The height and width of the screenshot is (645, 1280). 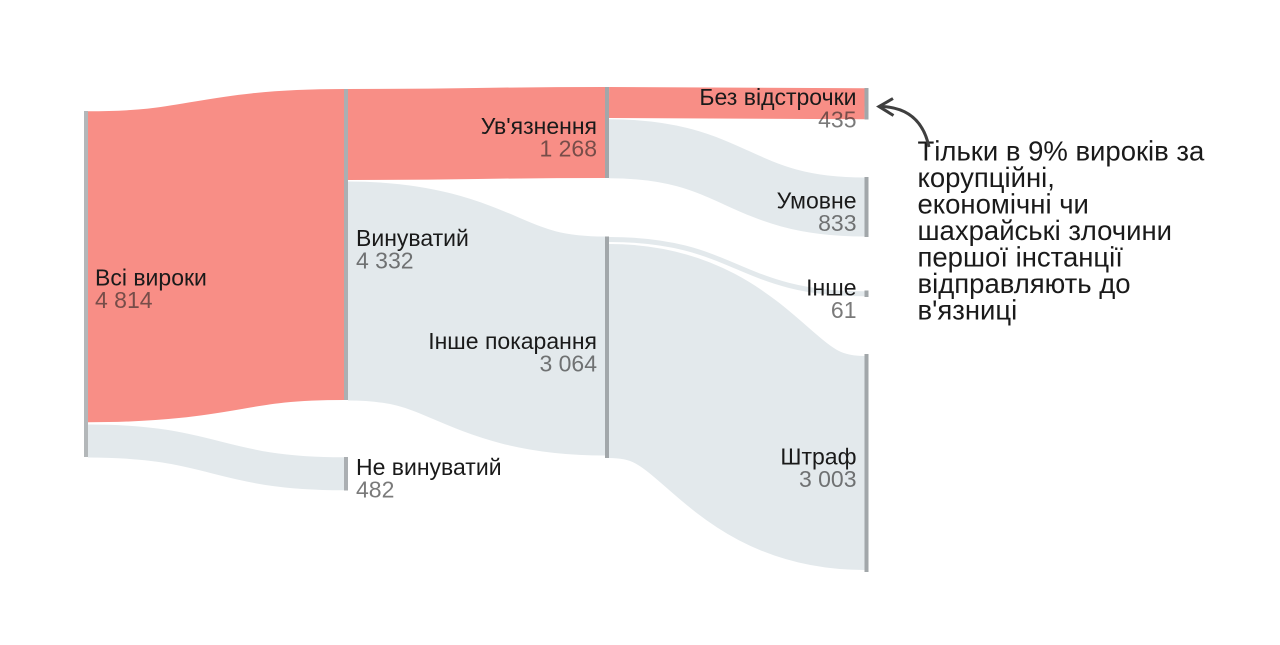 I want to click on svg-text: 4 814, so click(x=124, y=300).